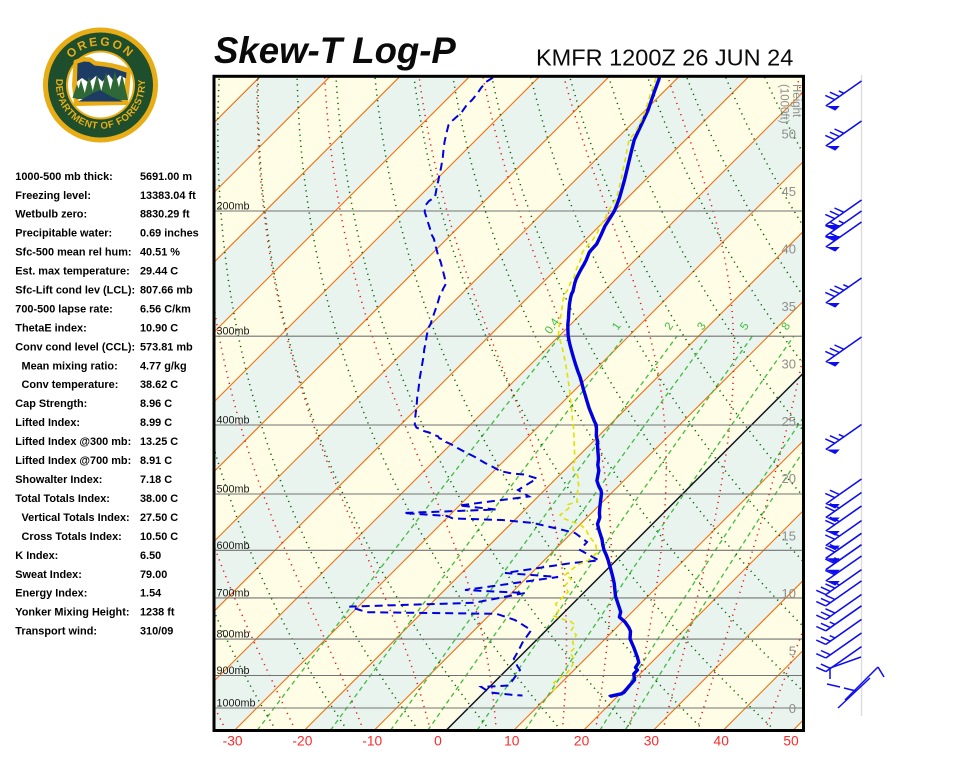  What do you see at coordinates (160, 253) in the screenshot?
I see `svg-text: 40.51 %` at bounding box center [160, 253].